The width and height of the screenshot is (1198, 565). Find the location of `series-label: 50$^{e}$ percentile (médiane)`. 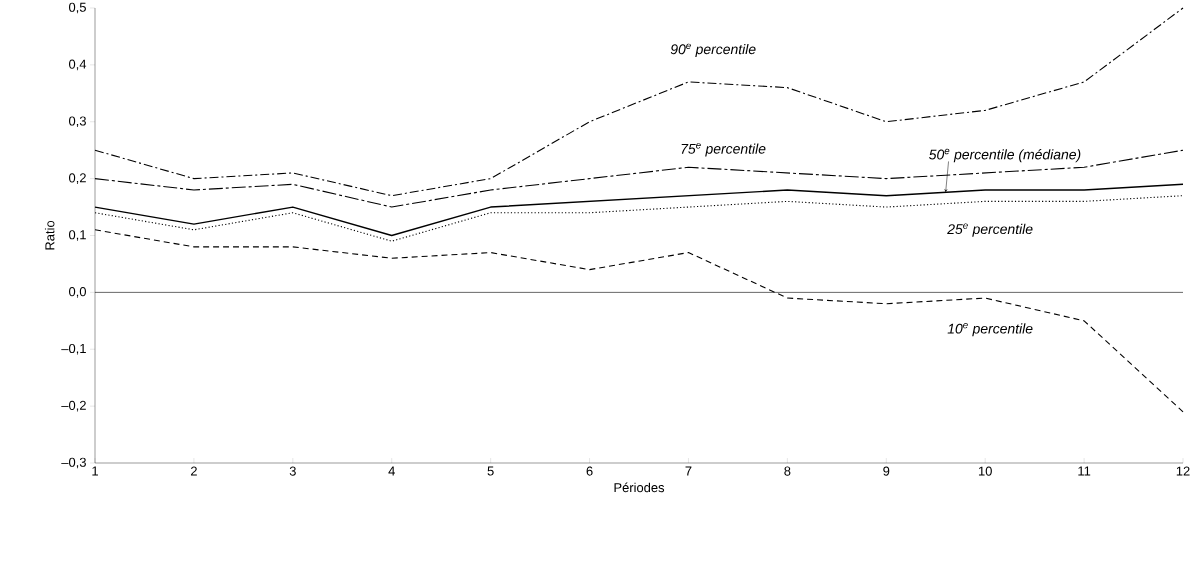

series-label: 50$^{e}$ percentile (médiane) is located at coordinates (1005, 155).